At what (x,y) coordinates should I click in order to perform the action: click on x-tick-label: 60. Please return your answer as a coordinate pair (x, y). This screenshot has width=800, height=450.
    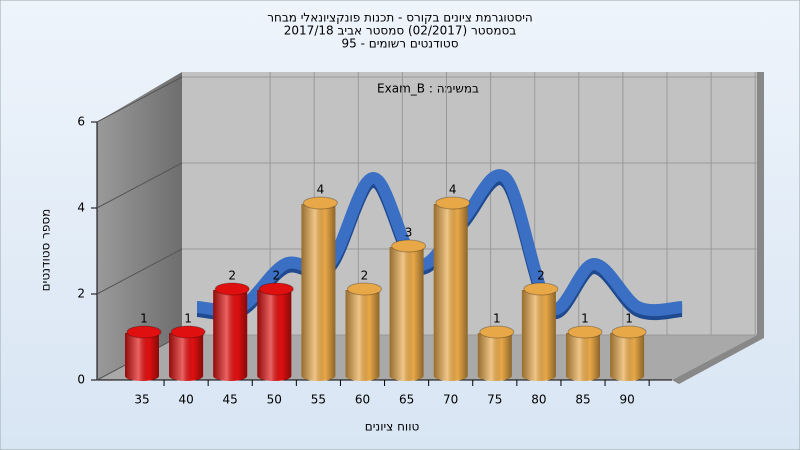
    Looking at the image, I should click on (362, 400).